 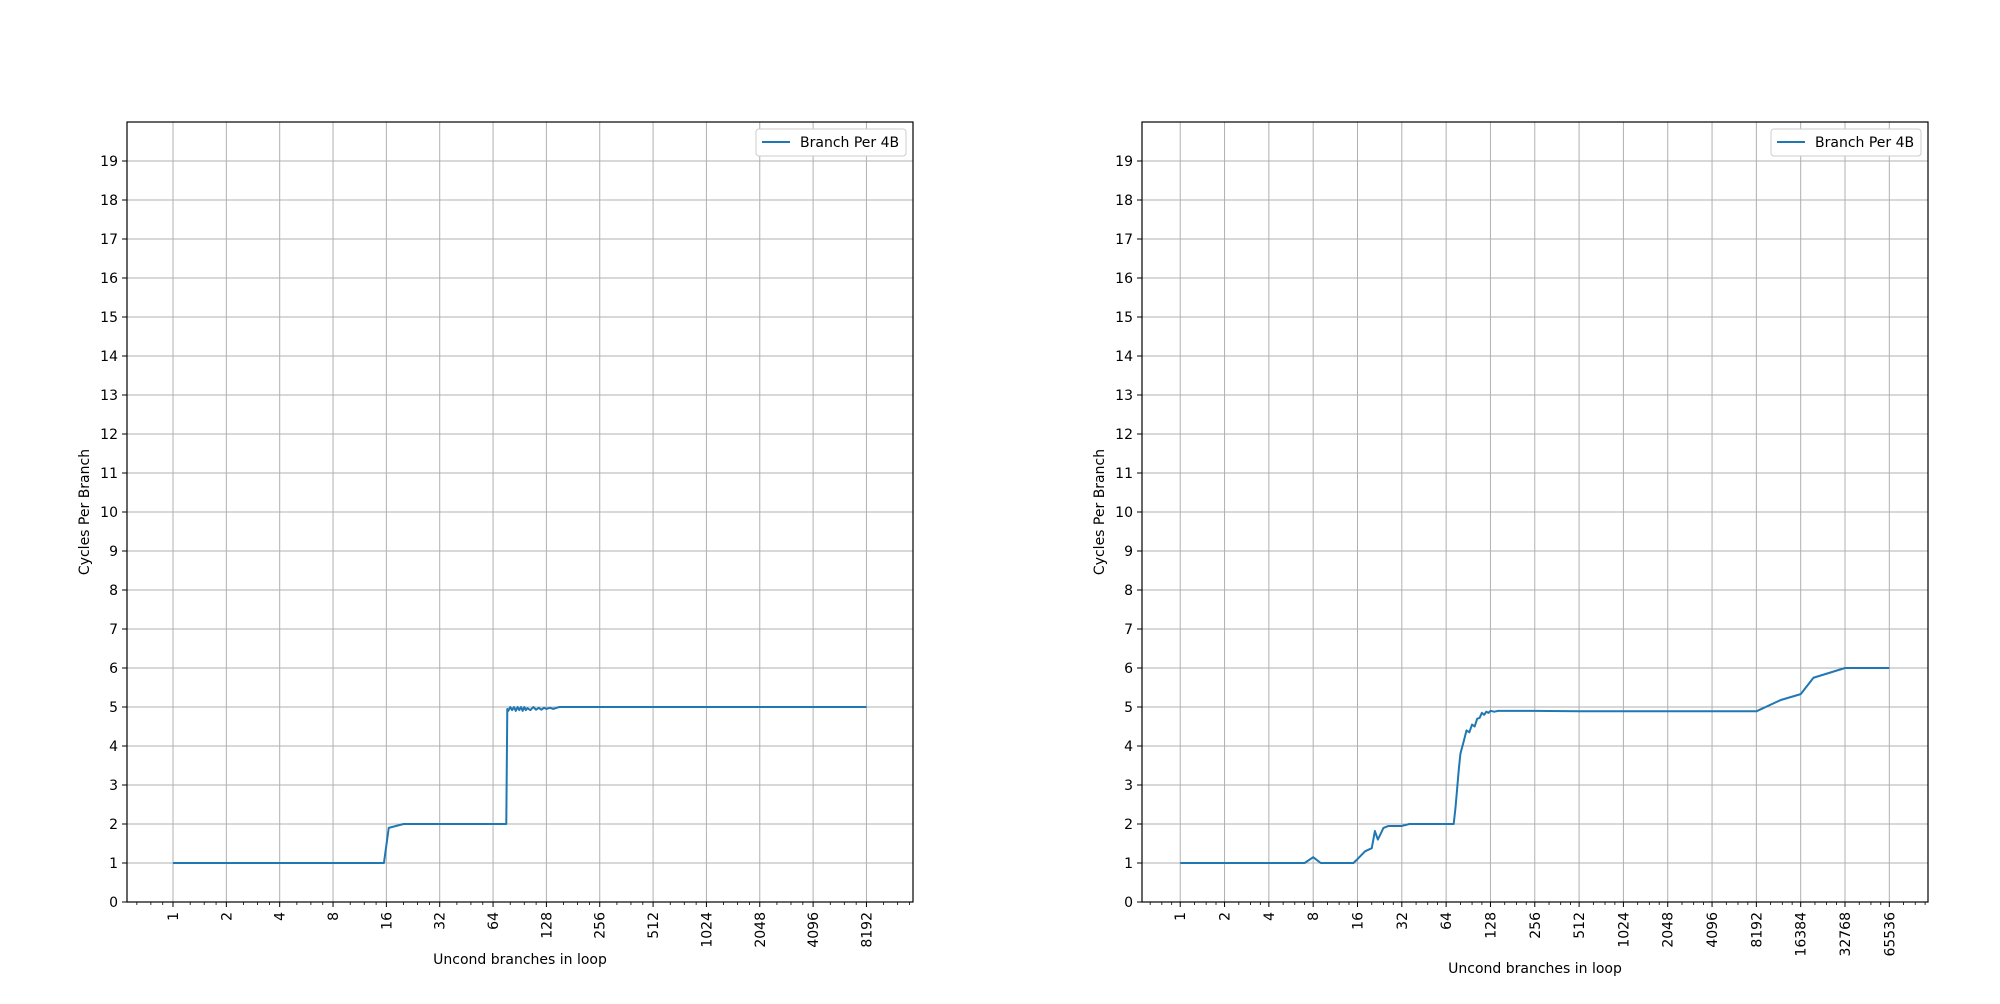 What do you see at coordinates (1100, 512) in the screenshot?
I see `right-chart-y-axis-label: Cycles Per Branch` at bounding box center [1100, 512].